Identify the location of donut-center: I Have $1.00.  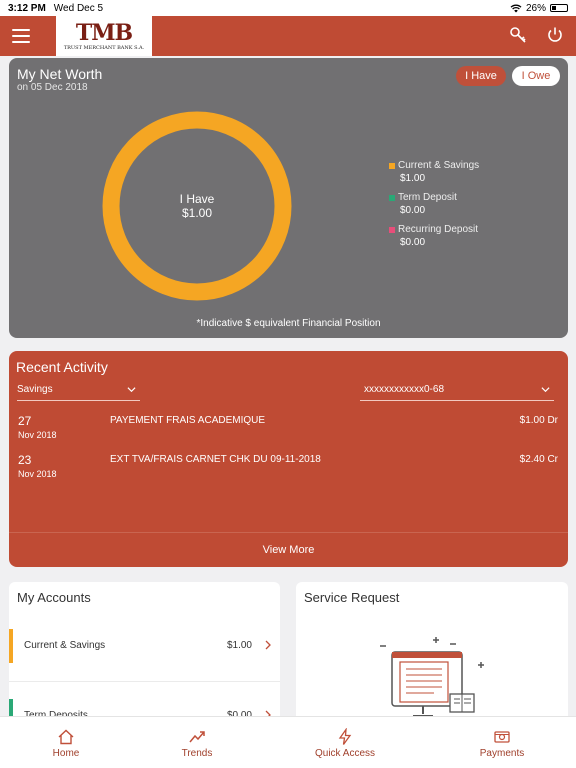
(197, 206).